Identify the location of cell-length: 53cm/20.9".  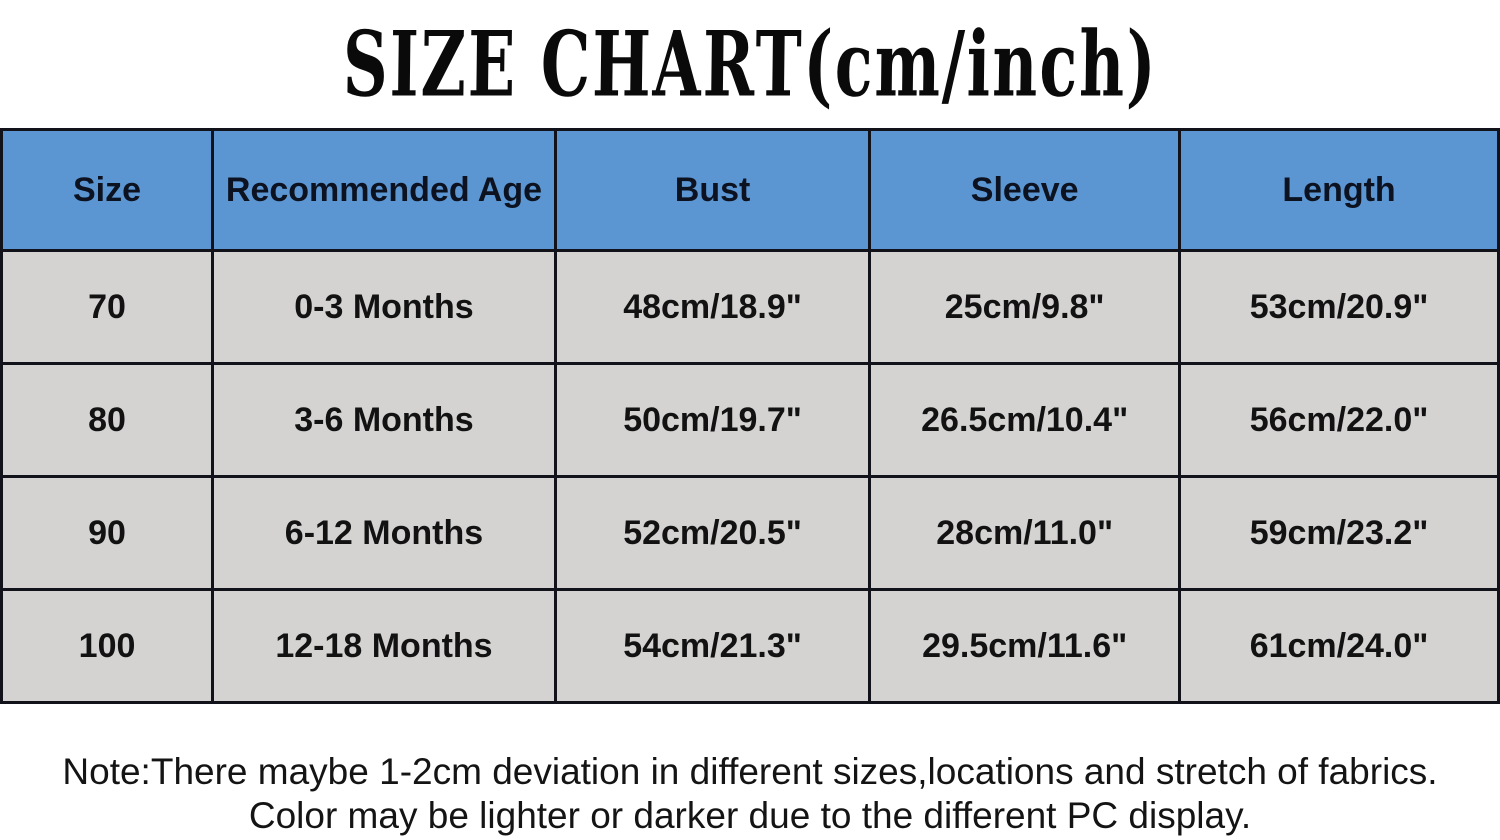
(1339, 307).